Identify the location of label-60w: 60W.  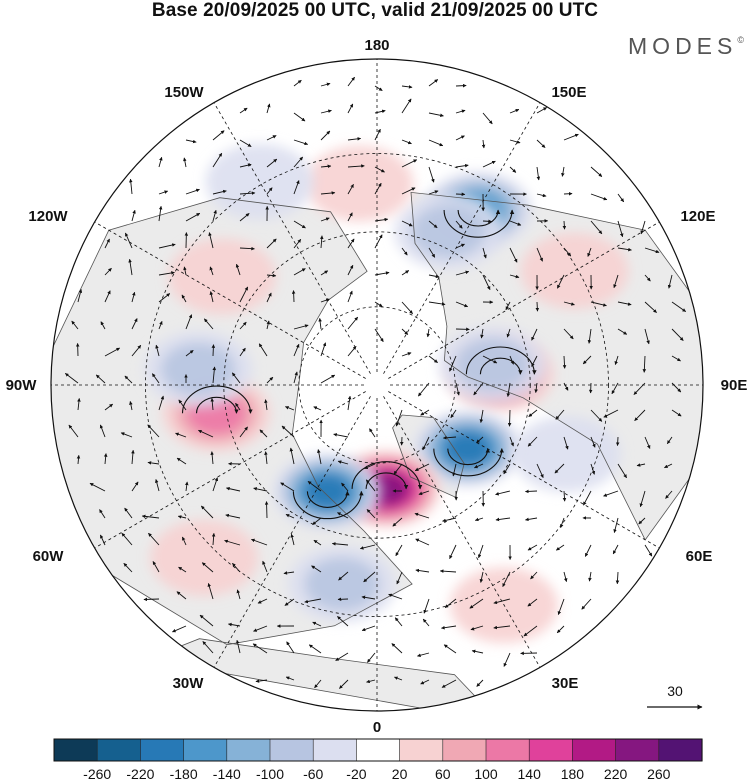
(49, 556).